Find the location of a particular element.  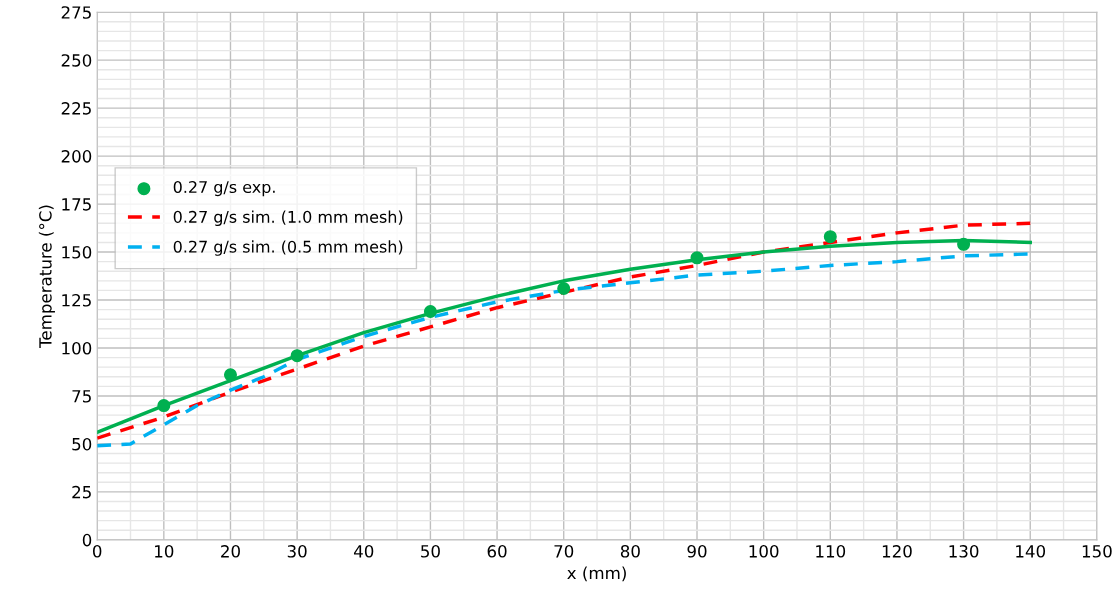

x-tick-label: 20 is located at coordinates (230, 551).